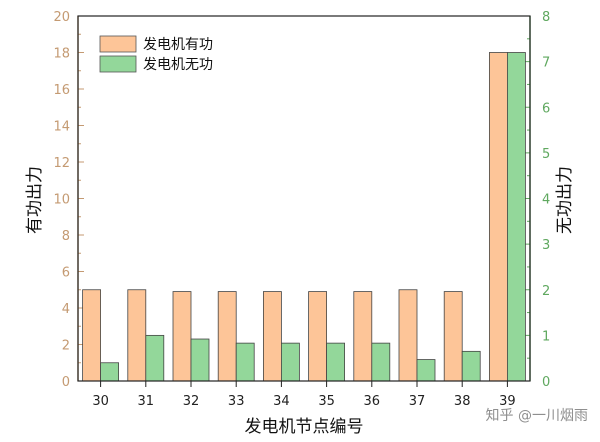 The width and height of the screenshot is (600, 442). Describe the element at coordinates (156, 54) in the screenshot. I see `legend: 发电机有功 发电机无功` at that location.